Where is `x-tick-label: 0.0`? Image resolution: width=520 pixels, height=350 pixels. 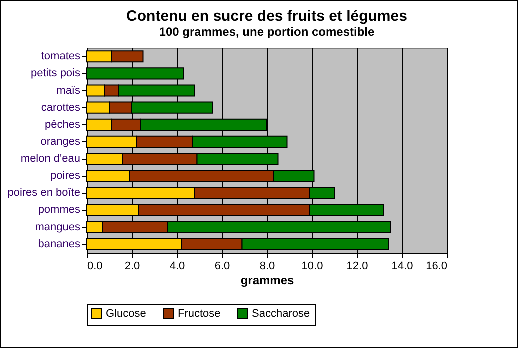
x-tick-label: 0.0 is located at coordinates (95, 266).